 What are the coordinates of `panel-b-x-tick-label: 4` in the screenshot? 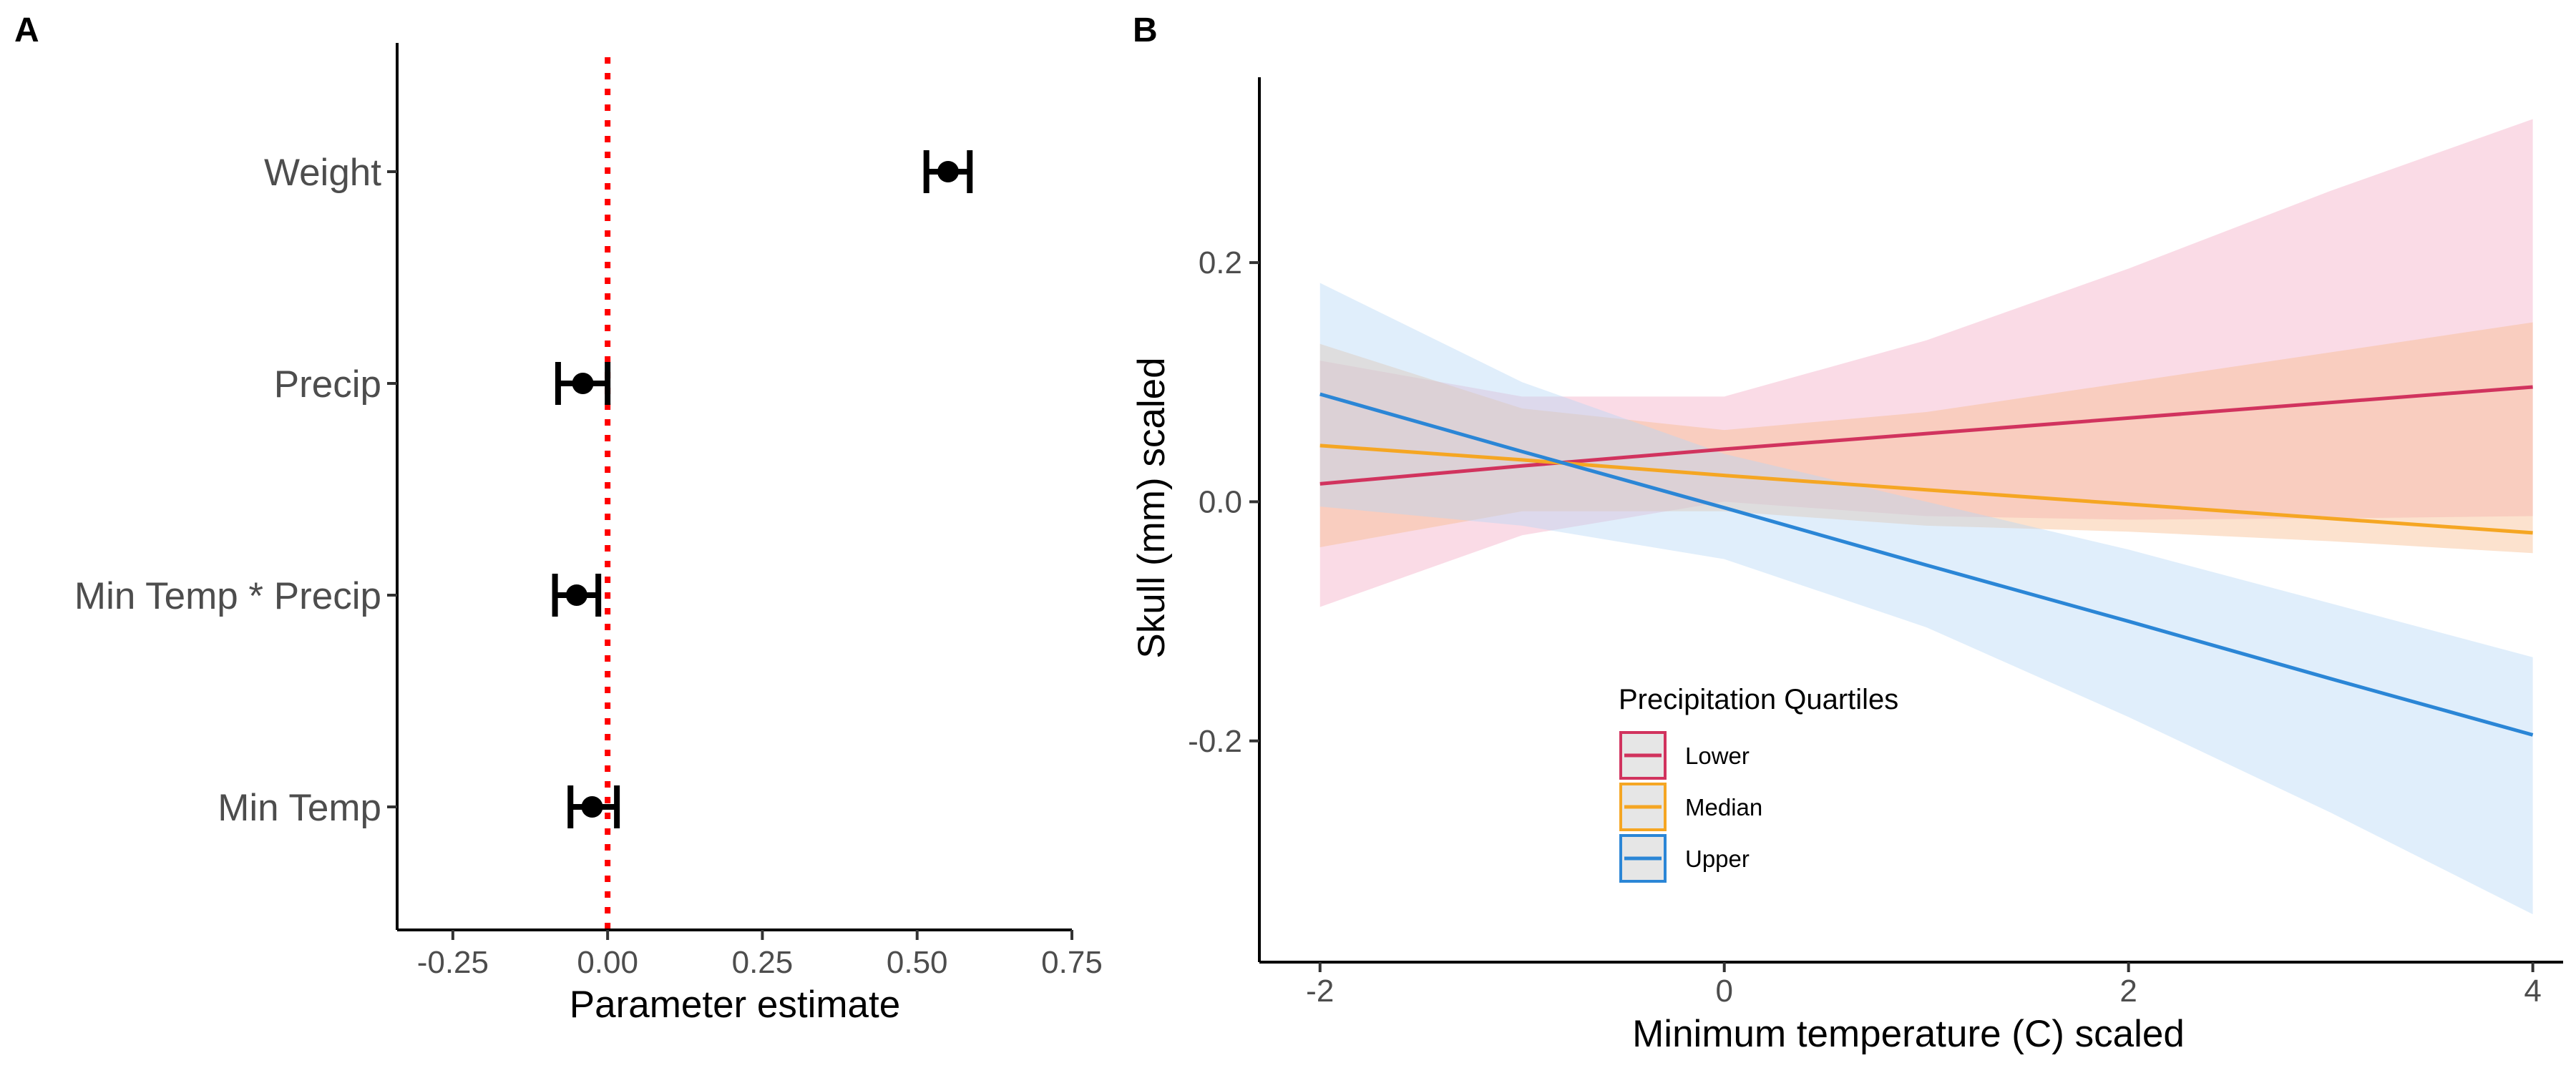 It's located at (2532, 991).